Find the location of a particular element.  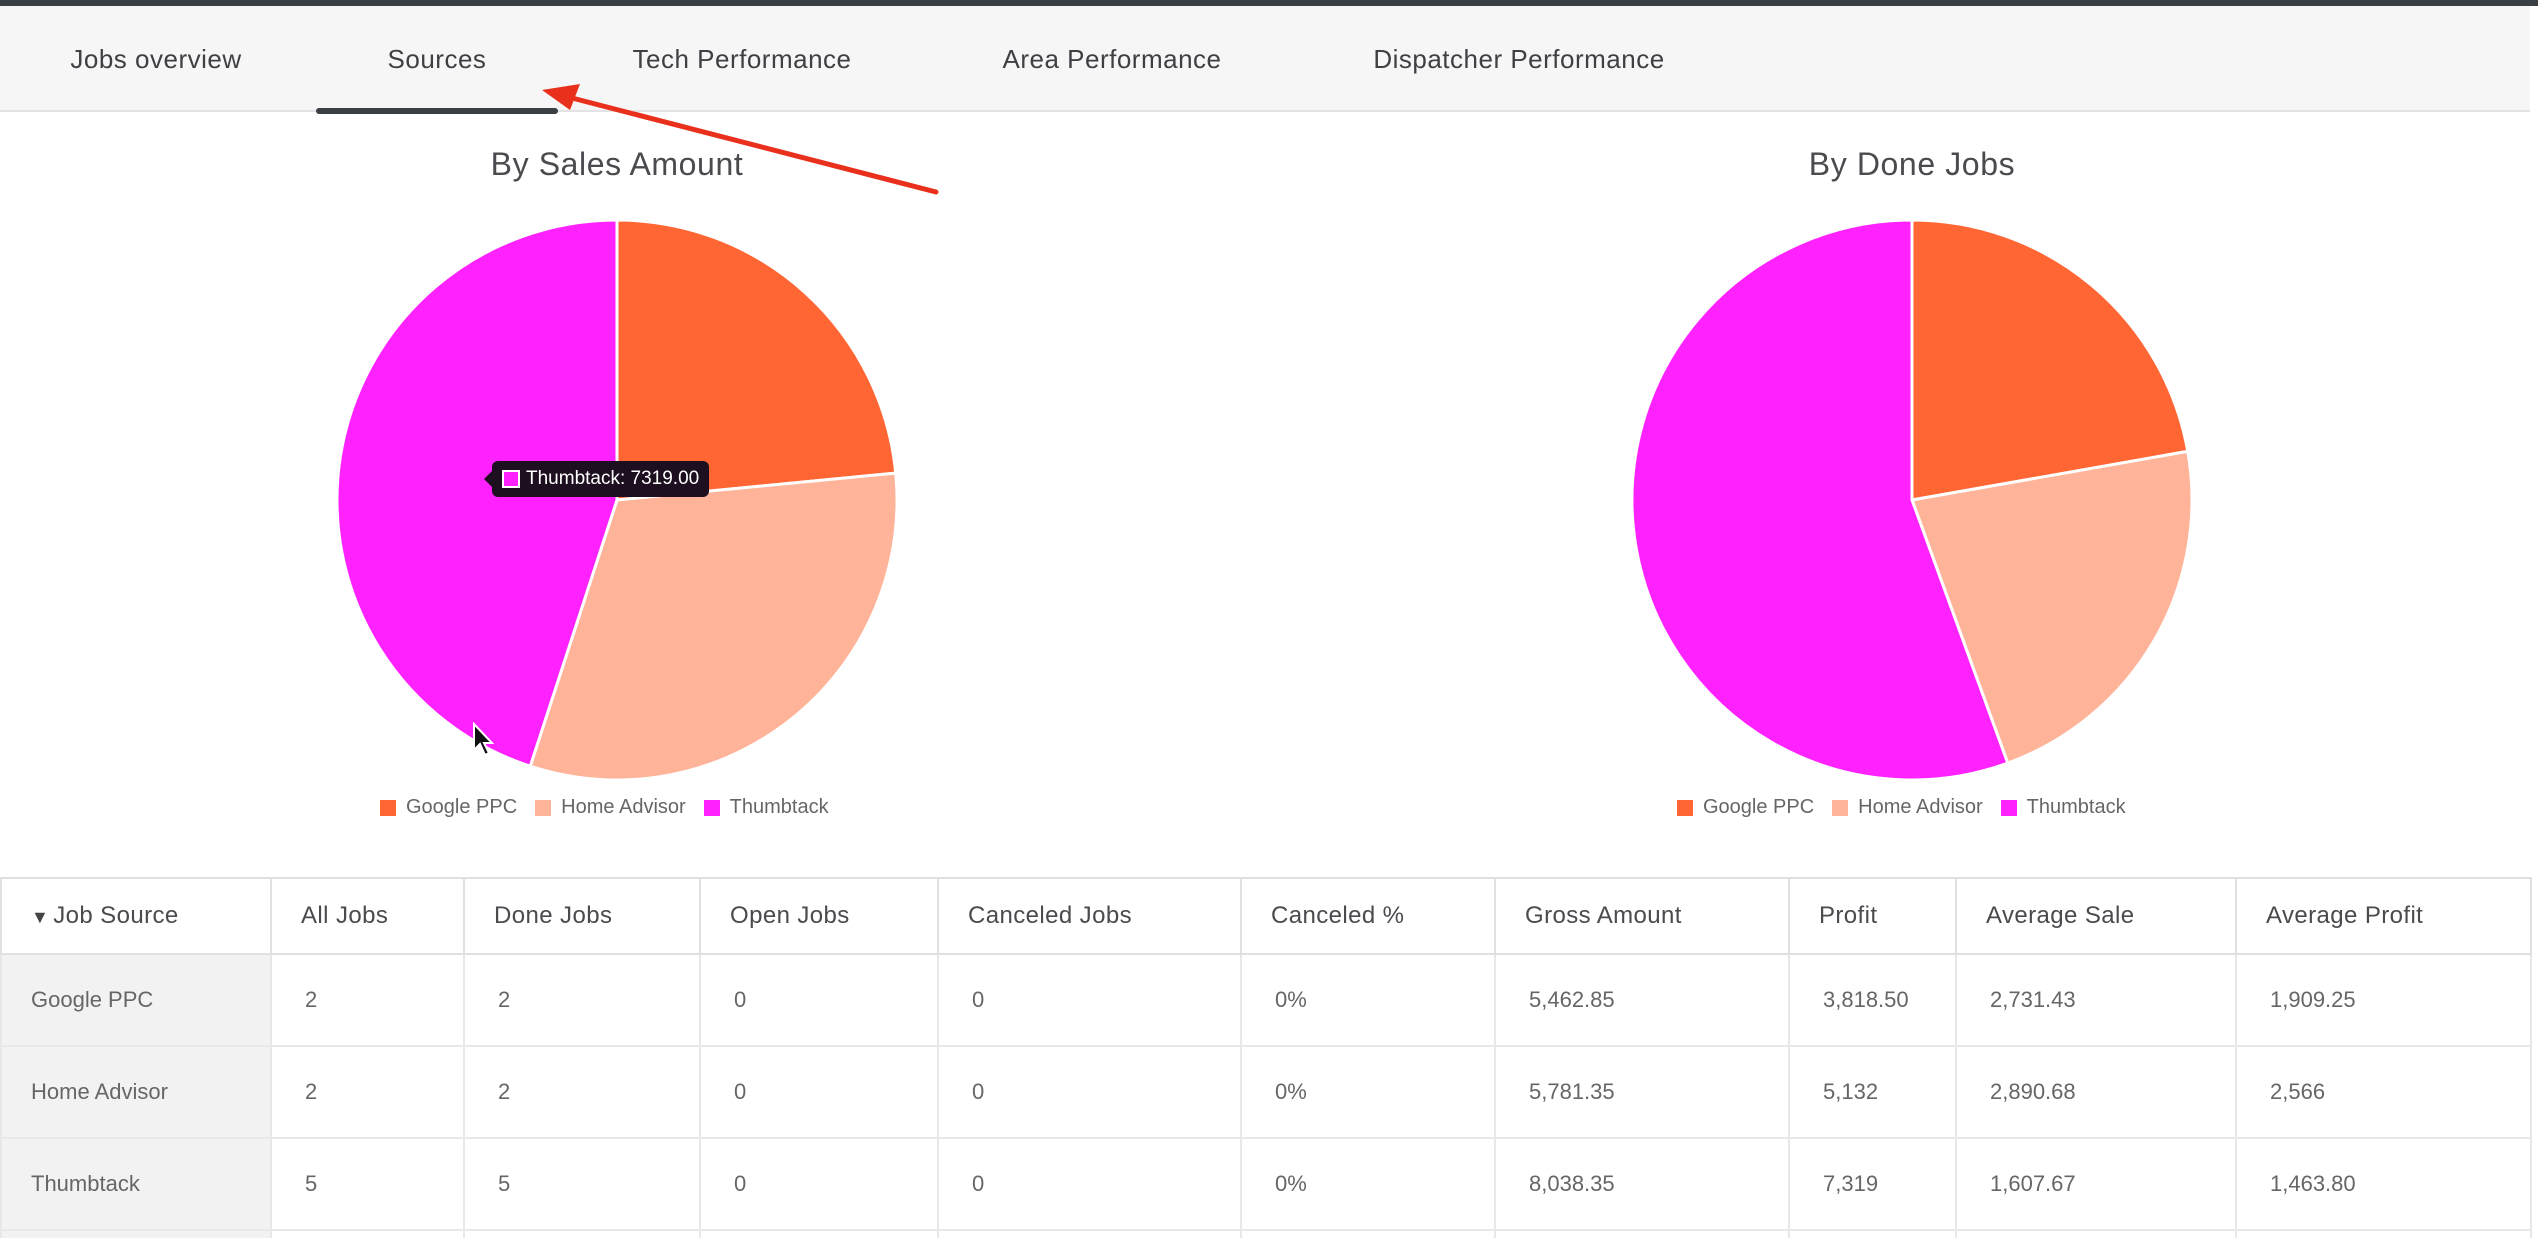

tab-dispatcher-performance: Dispatcher Performance is located at coordinates (1519, 58).